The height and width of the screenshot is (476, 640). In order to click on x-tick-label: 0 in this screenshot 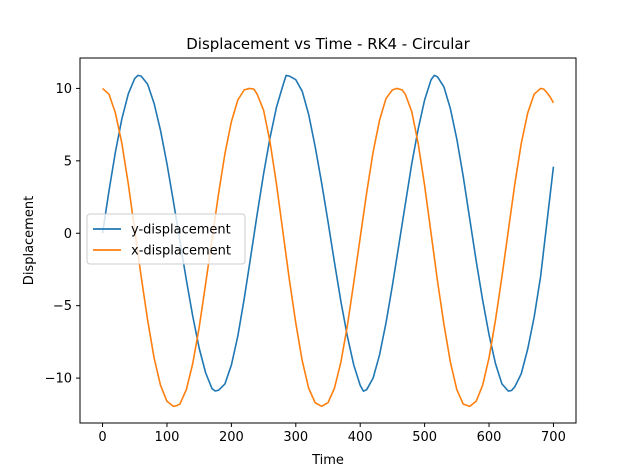, I will do `click(102, 437)`.